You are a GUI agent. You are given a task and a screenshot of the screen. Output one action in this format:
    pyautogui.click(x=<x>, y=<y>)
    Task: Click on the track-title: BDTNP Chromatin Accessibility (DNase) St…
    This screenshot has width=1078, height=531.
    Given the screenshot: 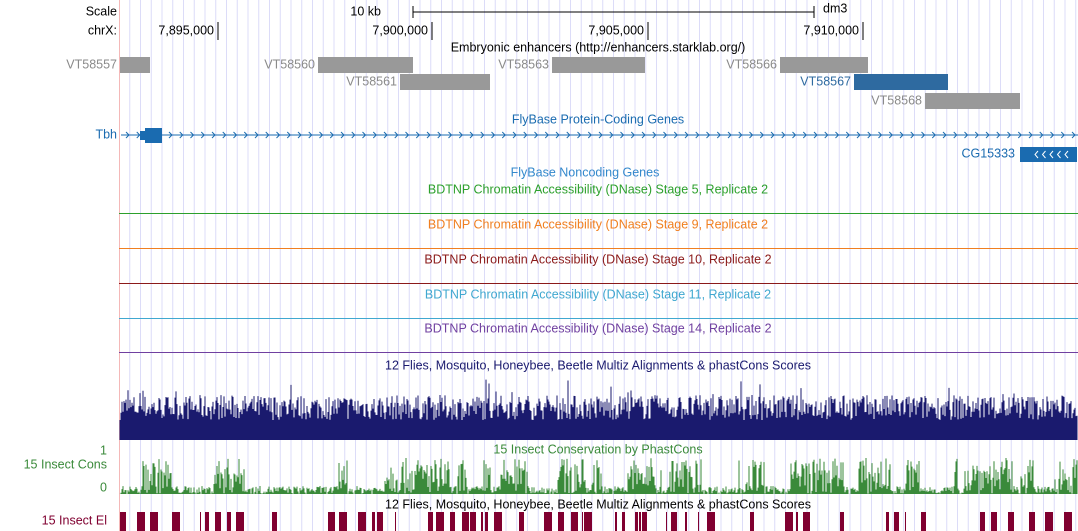 What is the action you would take?
    pyautogui.click(x=598, y=224)
    